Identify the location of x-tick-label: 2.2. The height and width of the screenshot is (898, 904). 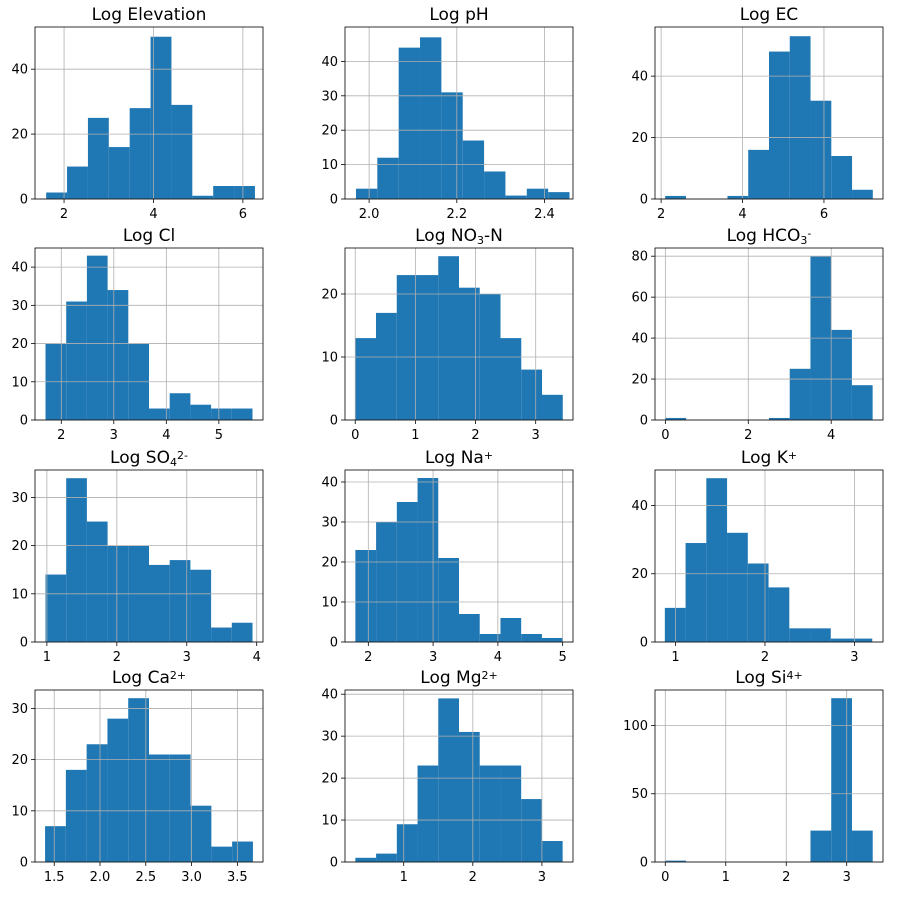
(456, 214).